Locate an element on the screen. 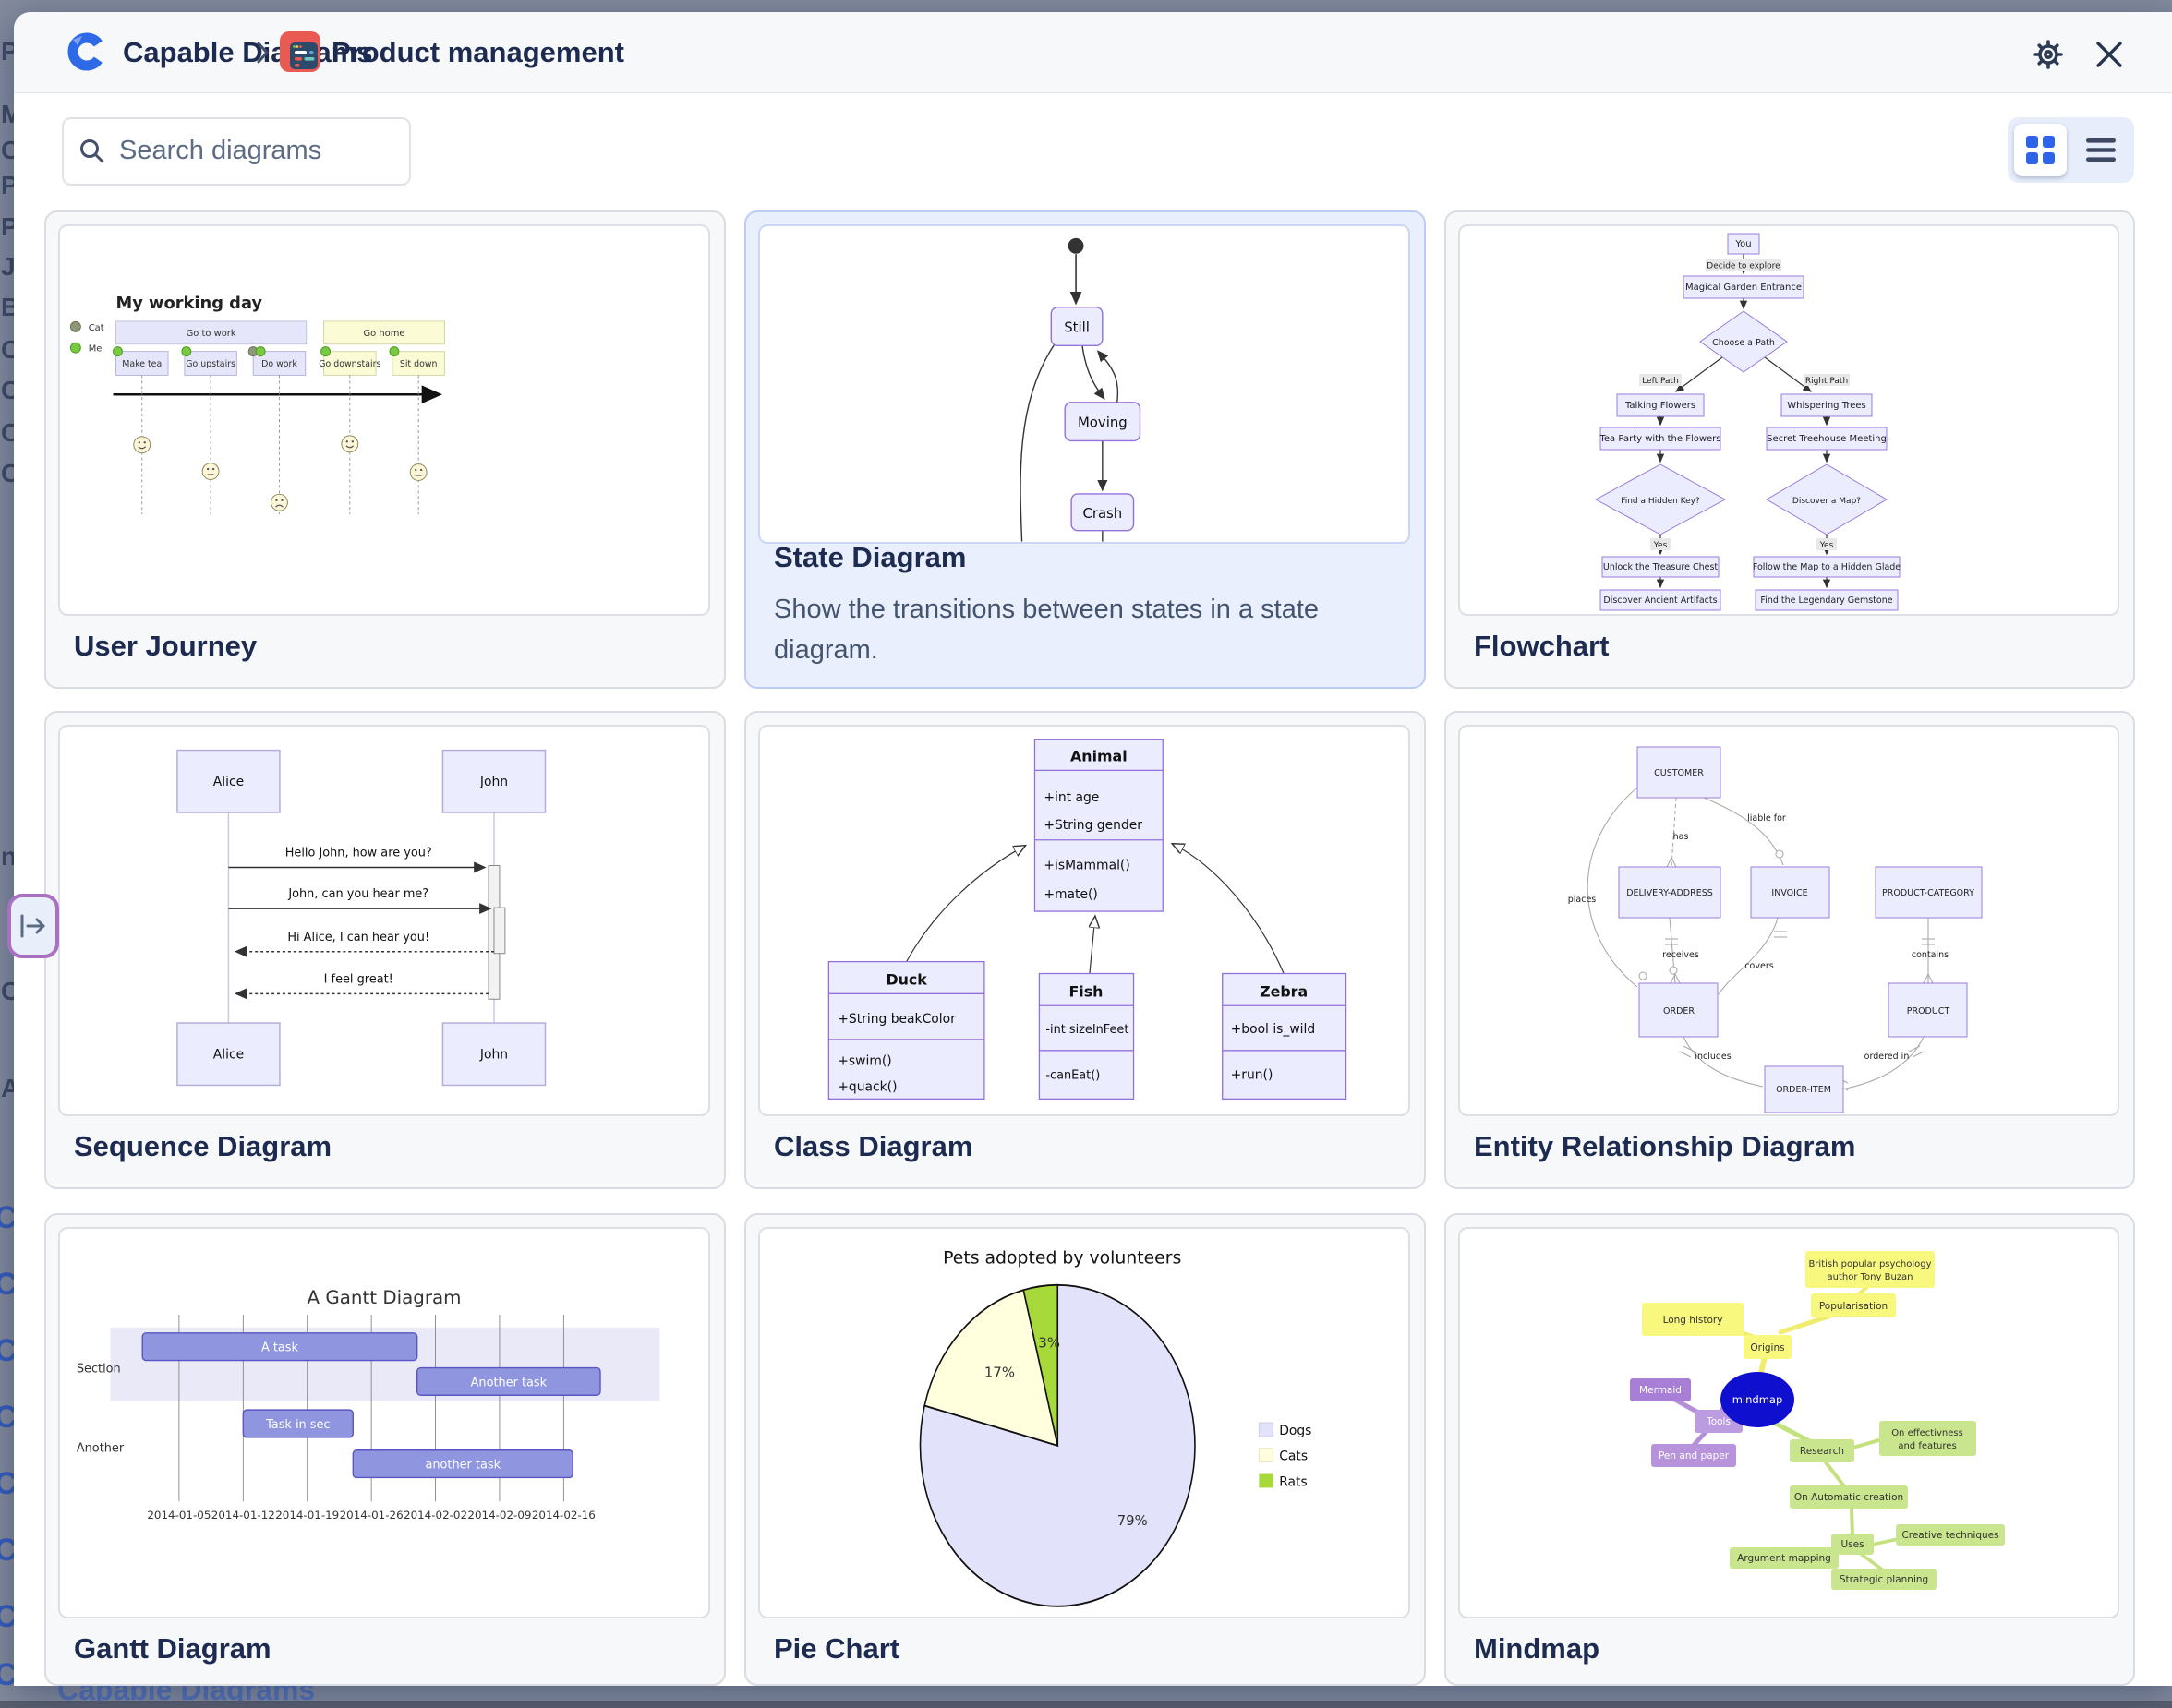 The height and width of the screenshot is (1708, 2172). svg-text: On Automatic creation is located at coordinates (1848, 1497).